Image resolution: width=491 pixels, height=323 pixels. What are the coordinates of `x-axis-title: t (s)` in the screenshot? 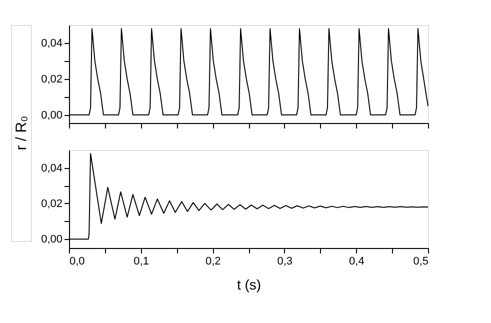 It's located at (249, 284).